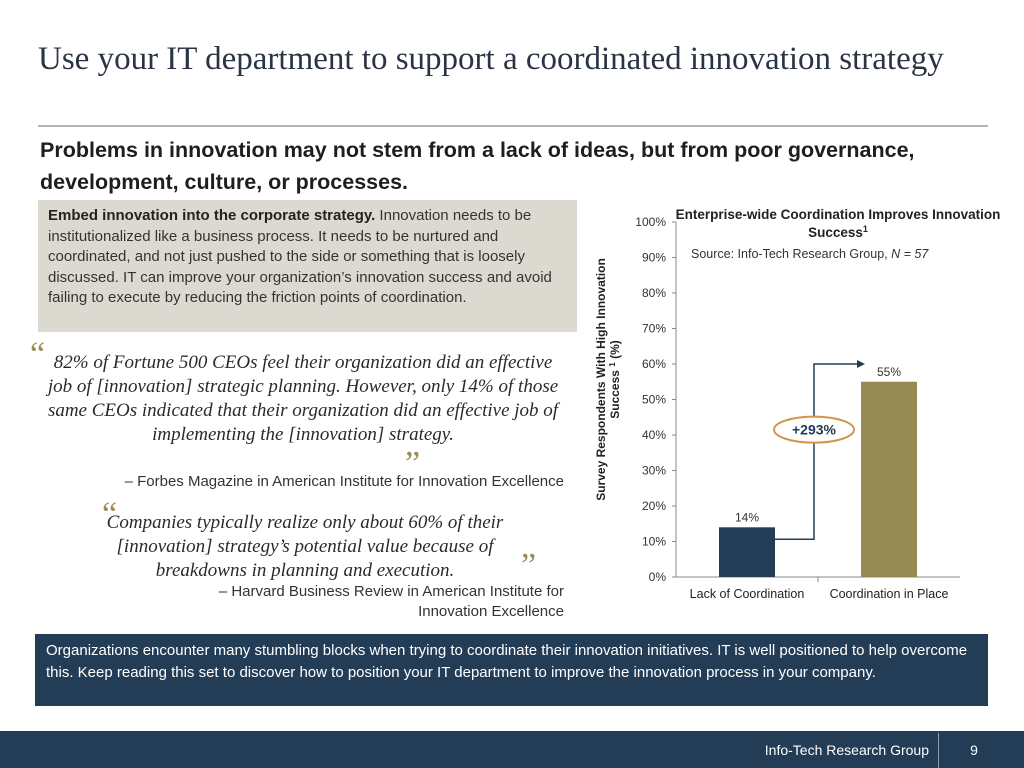 The image size is (1024, 768). What do you see at coordinates (889, 372) in the screenshot?
I see `bar-data-label: 55%` at bounding box center [889, 372].